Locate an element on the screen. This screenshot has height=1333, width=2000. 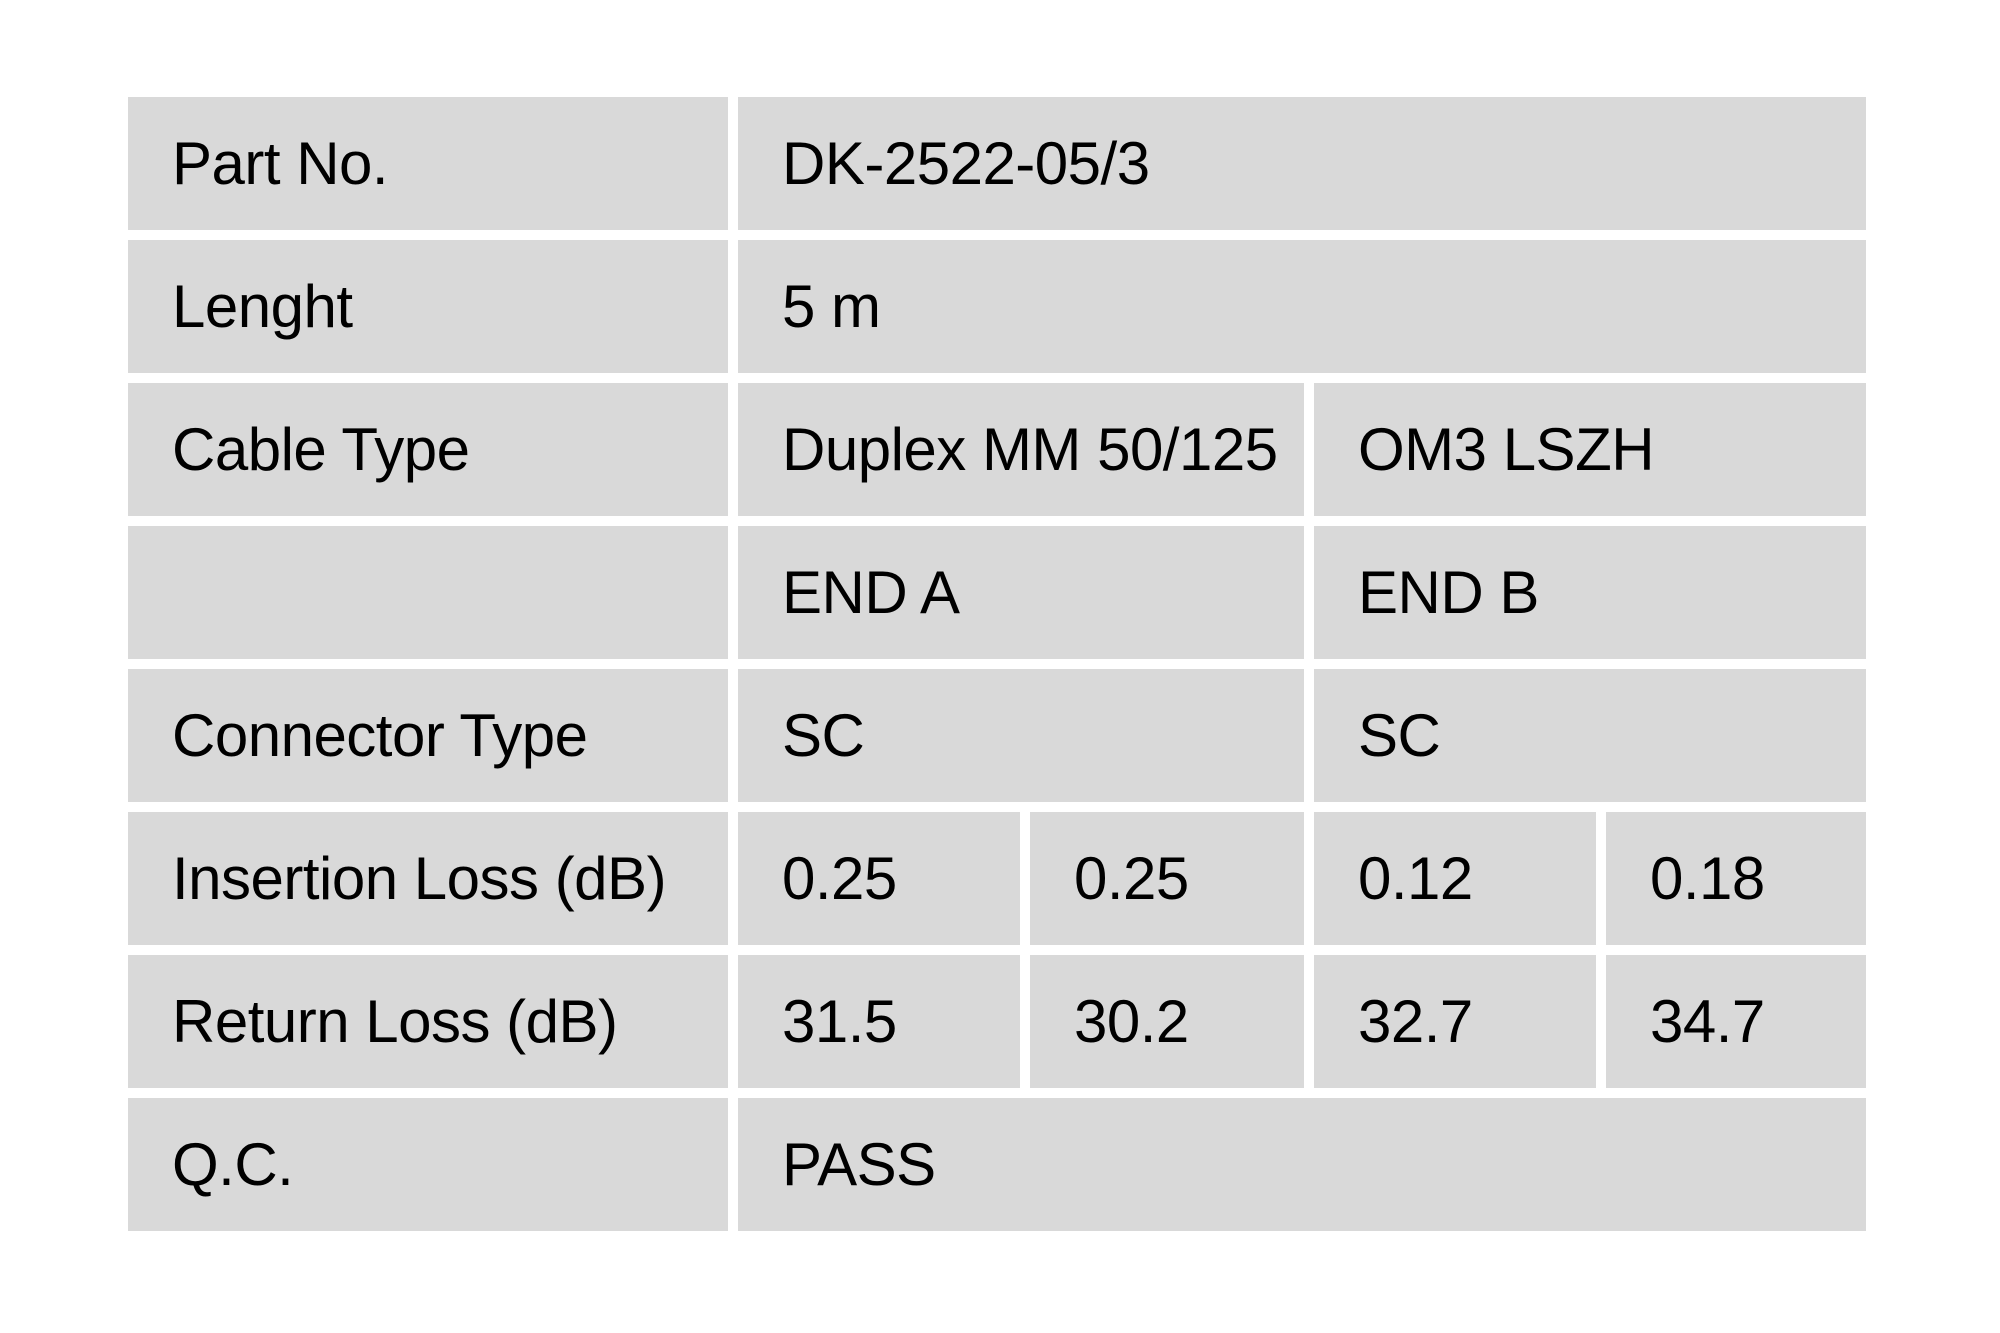
row-cable-type: Cable Type Duplex MM 50/125 OM3 LSZH is located at coordinates (997, 449).